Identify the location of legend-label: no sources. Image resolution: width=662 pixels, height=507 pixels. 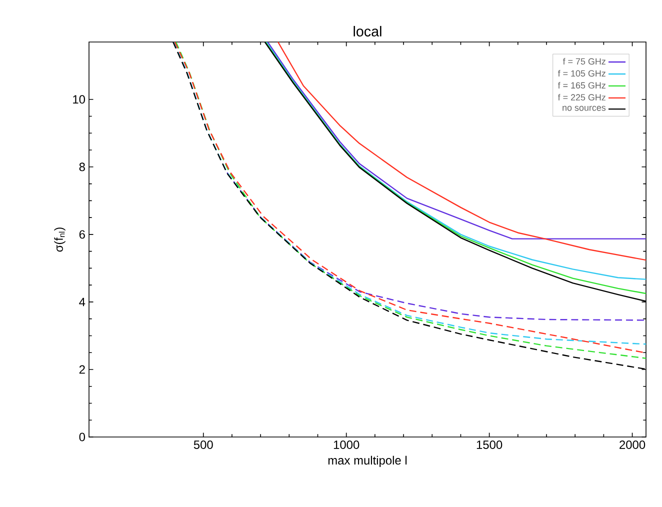
(584, 108).